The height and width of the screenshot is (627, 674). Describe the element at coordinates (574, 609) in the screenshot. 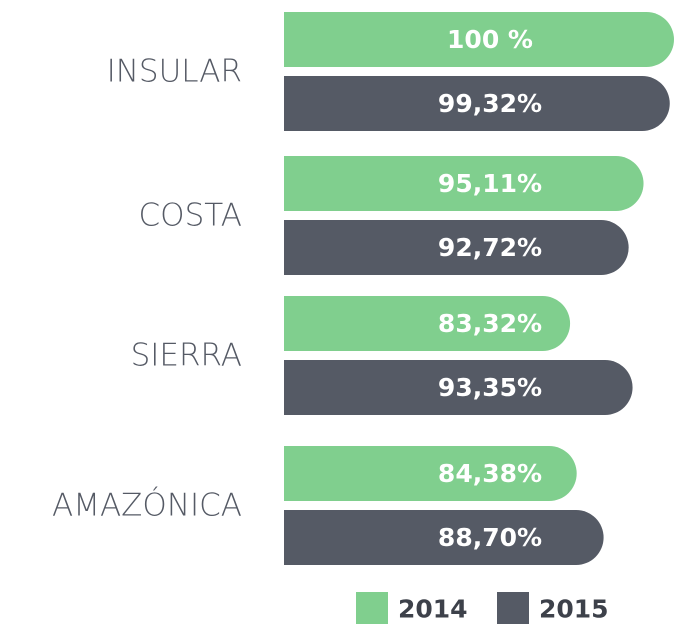

I see `legend-label: 2015` at that location.